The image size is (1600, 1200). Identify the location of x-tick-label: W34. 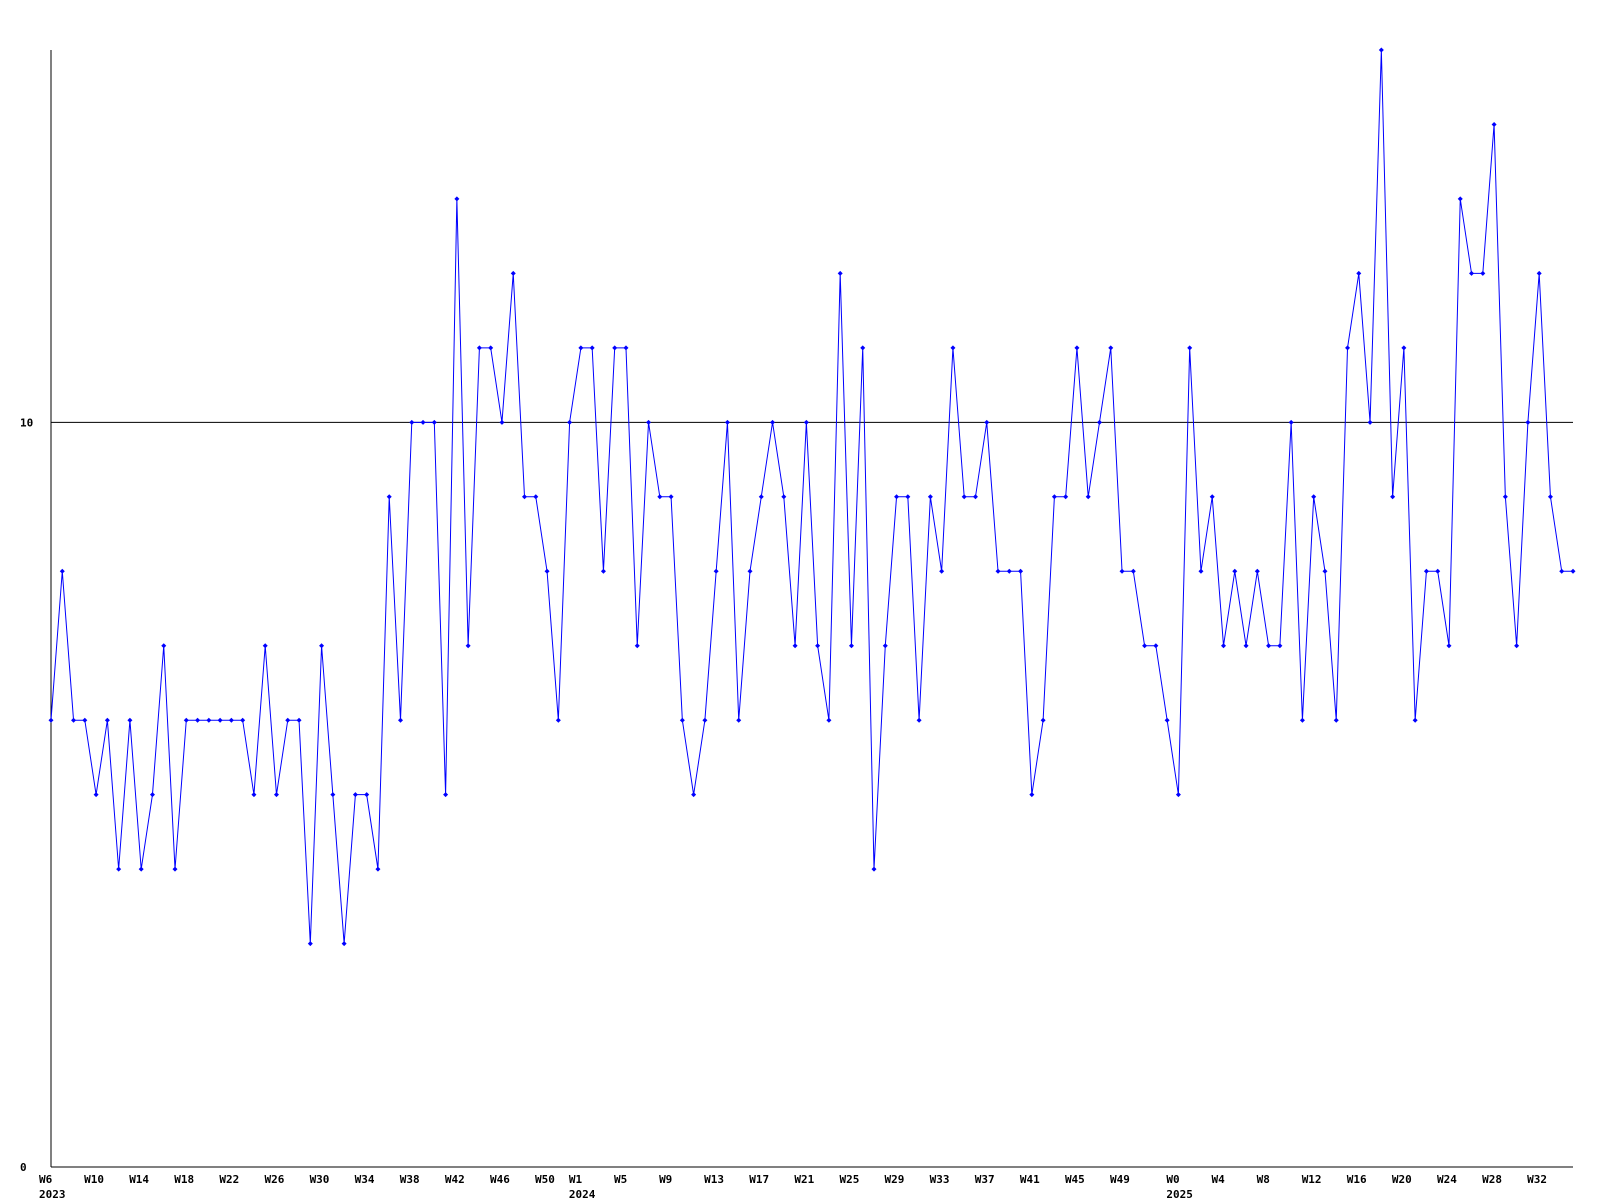
(365, 1179).